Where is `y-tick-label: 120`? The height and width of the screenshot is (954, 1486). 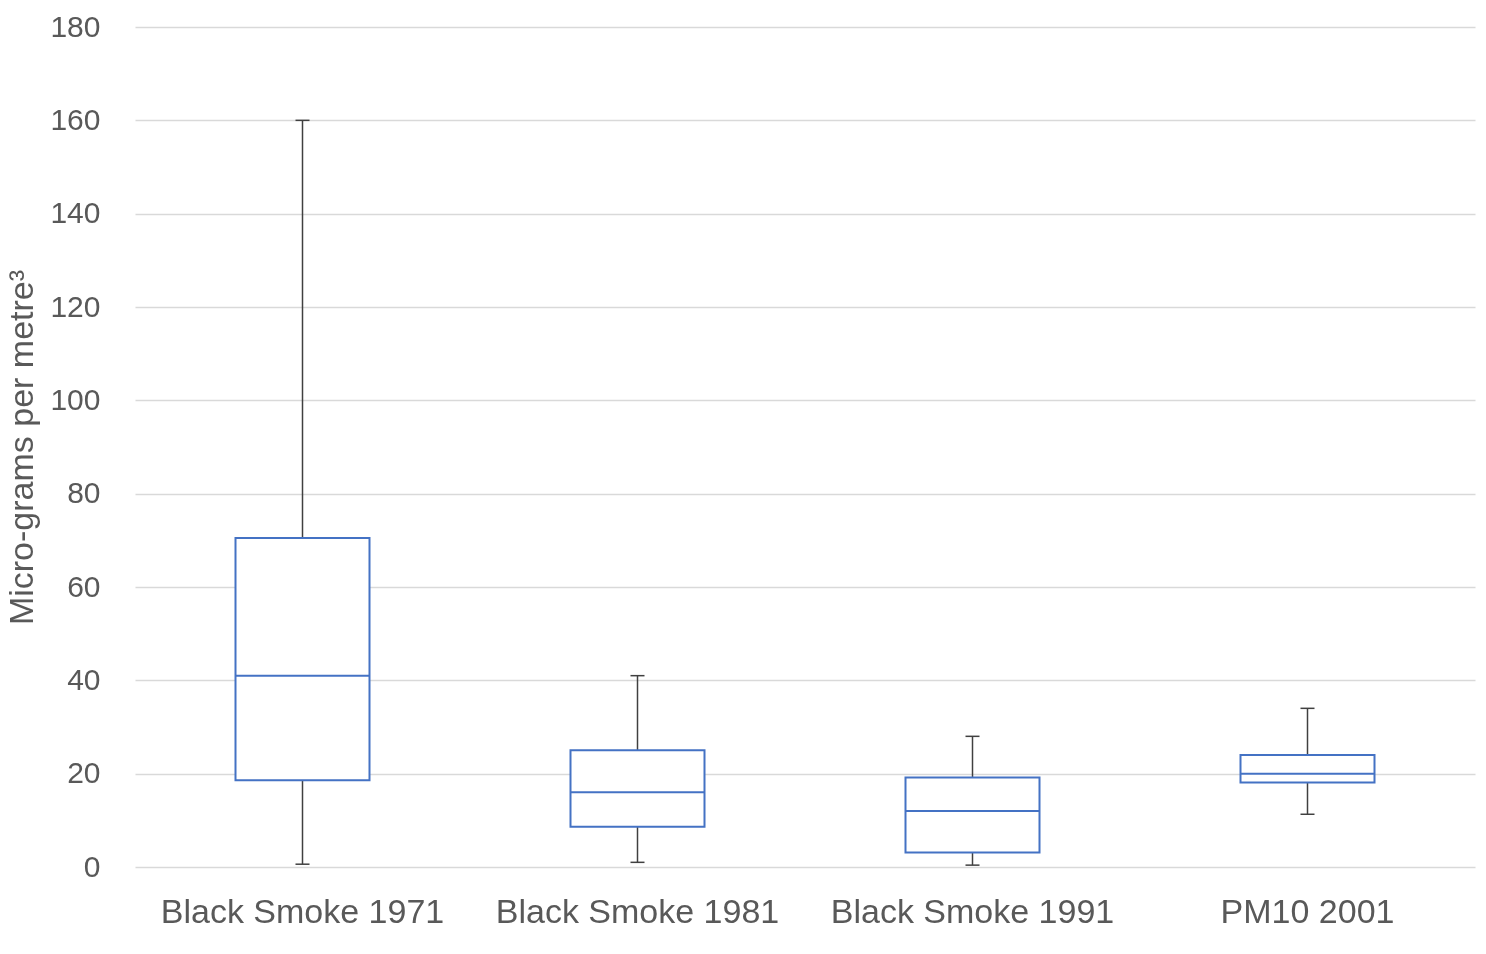 y-tick-label: 120 is located at coordinates (75, 306).